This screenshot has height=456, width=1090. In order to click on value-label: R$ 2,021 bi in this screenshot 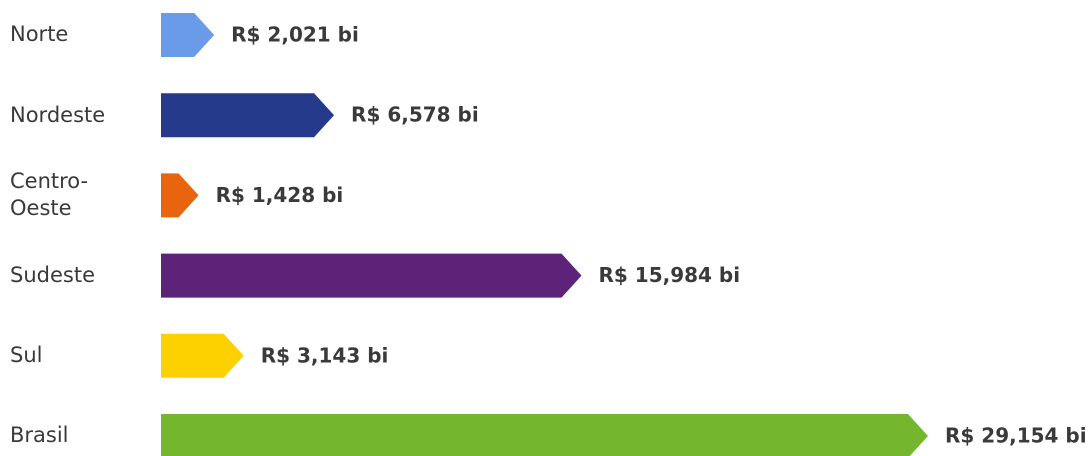, I will do `click(295, 35)`.